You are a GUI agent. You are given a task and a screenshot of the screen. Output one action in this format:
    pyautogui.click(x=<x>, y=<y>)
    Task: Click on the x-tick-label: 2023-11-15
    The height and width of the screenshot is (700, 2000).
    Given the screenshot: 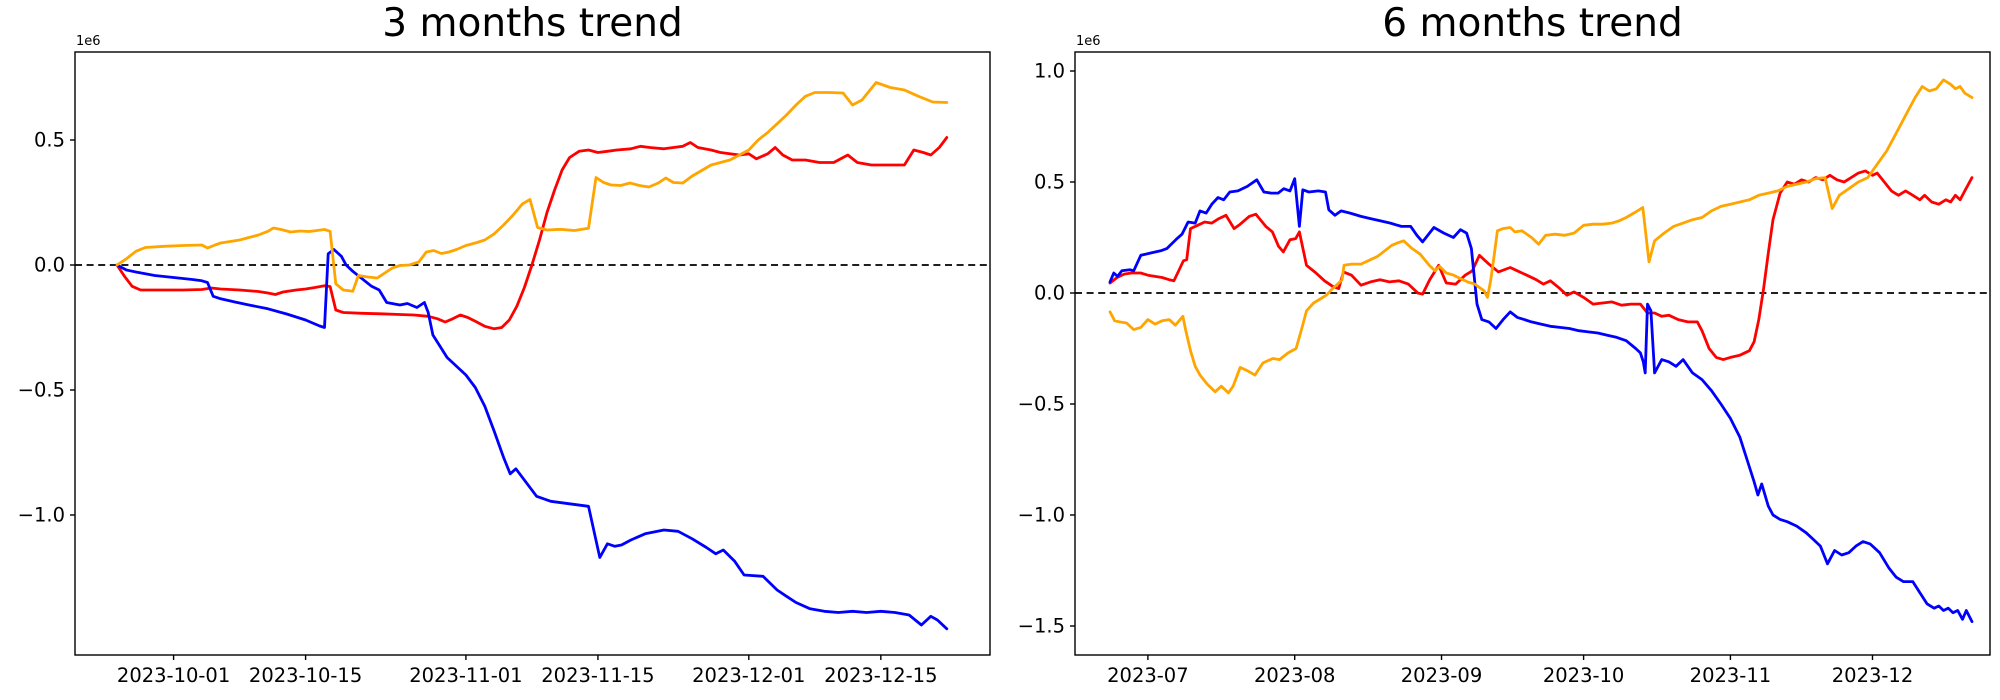 What is the action you would take?
    pyautogui.click(x=597, y=675)
    